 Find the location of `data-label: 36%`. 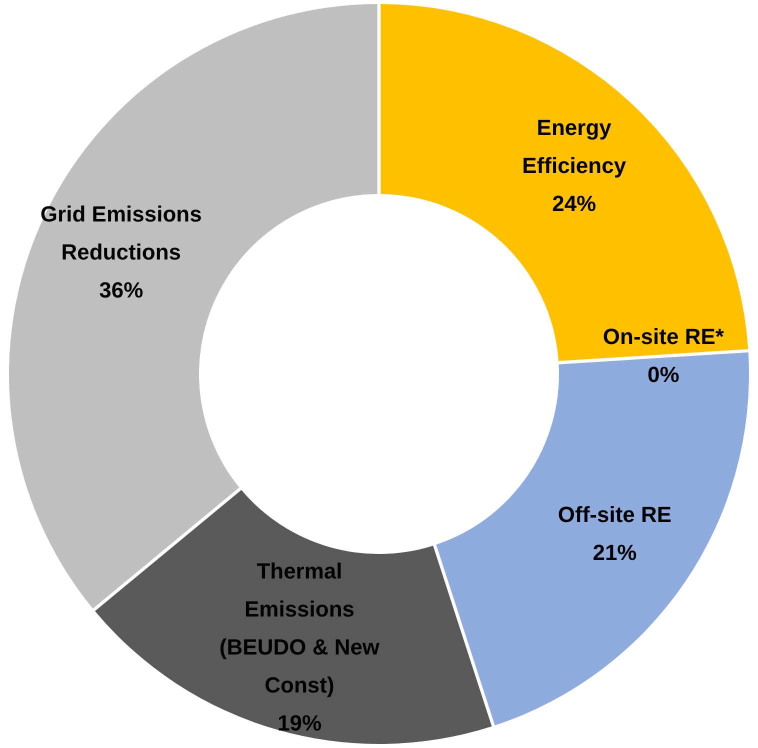

data-label: 36% is located at coordinates (121, 290).